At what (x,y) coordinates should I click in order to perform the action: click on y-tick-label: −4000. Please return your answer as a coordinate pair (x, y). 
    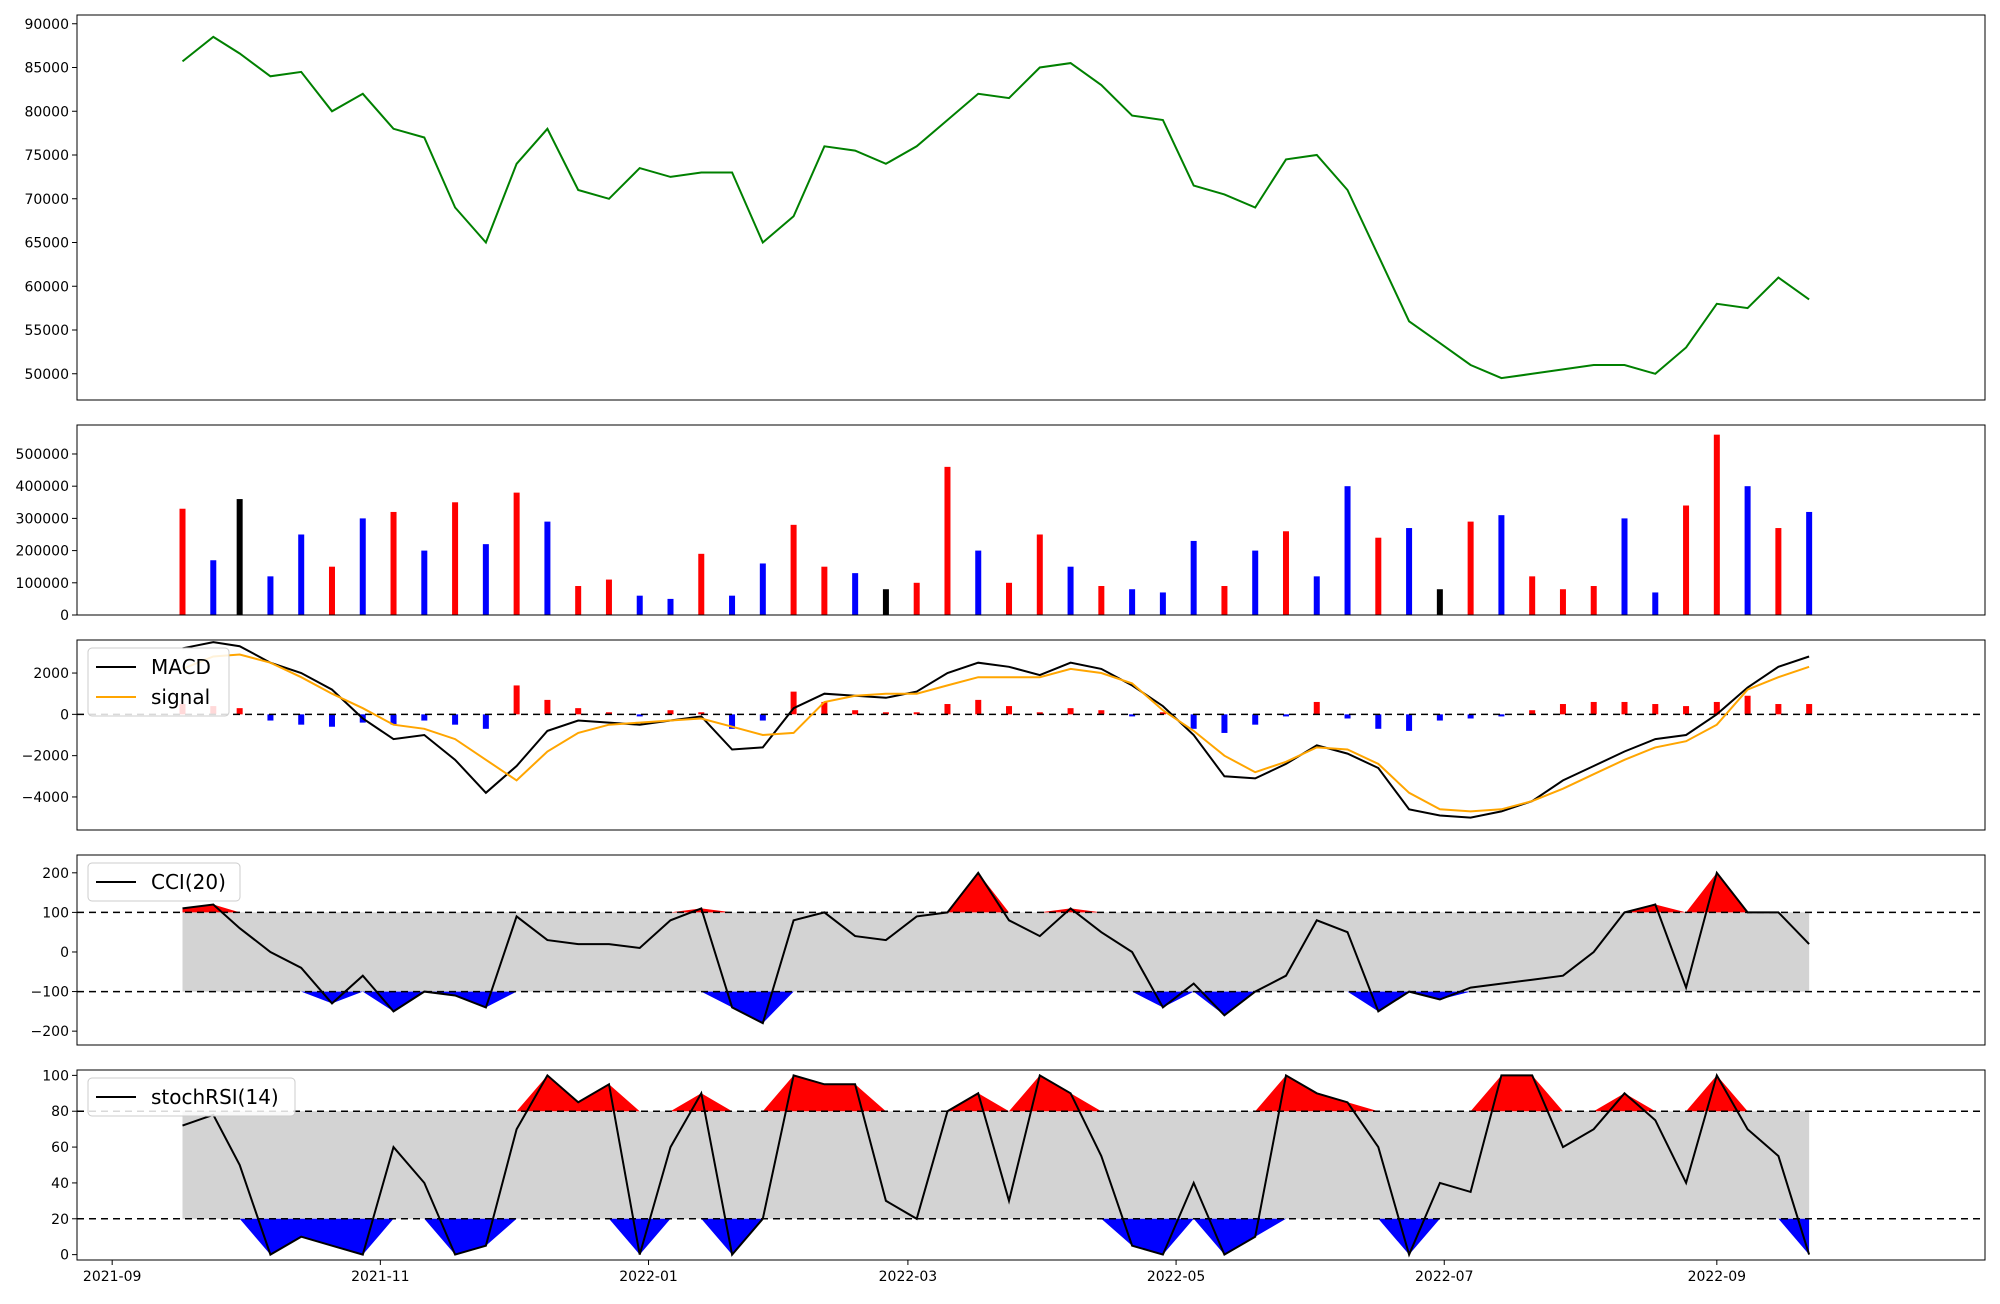
    Looking at the image, I should click on (45, 798).